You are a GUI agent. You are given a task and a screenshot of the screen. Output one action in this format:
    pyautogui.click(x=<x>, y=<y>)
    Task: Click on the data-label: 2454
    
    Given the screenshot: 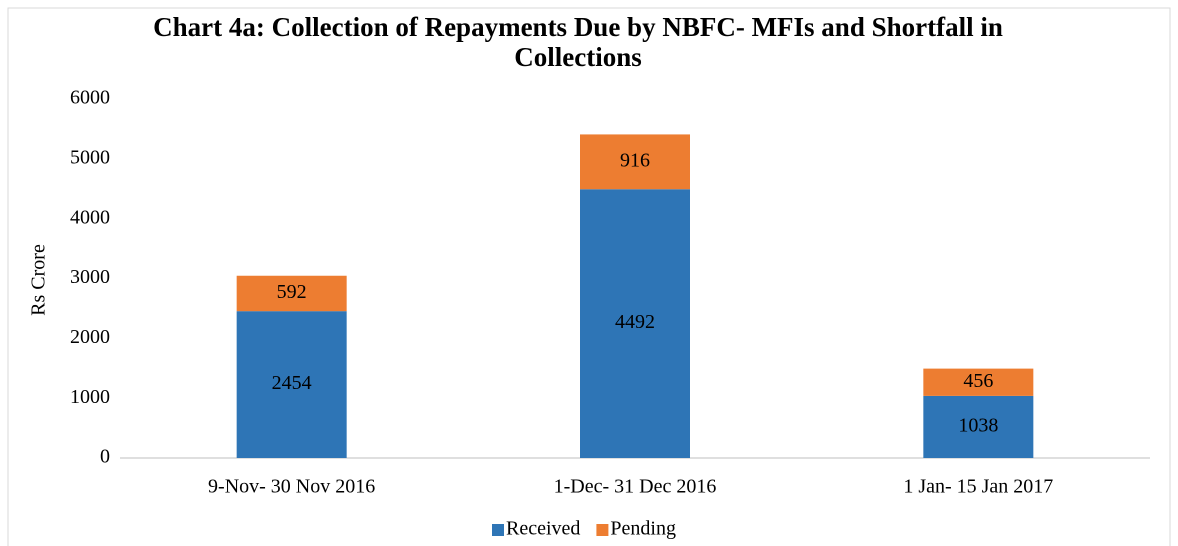 What is the action you would take?
    pyautogui.click(x=292, y=383)
    